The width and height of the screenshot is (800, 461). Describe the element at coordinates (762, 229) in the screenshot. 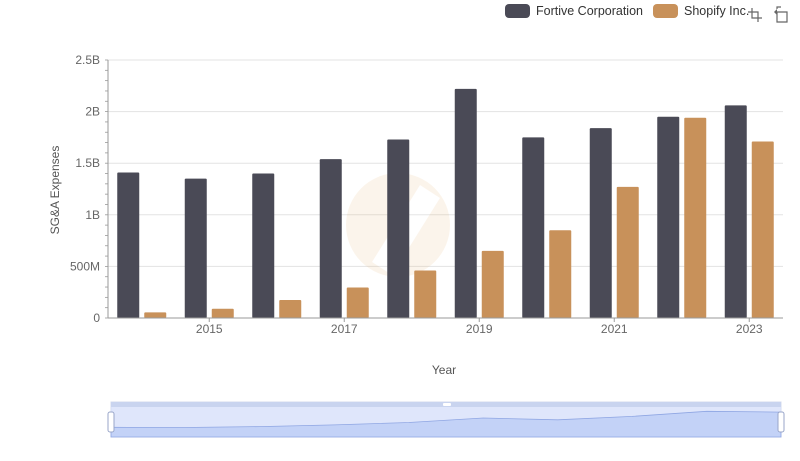

I see `bar-shopify-2023` at that location.